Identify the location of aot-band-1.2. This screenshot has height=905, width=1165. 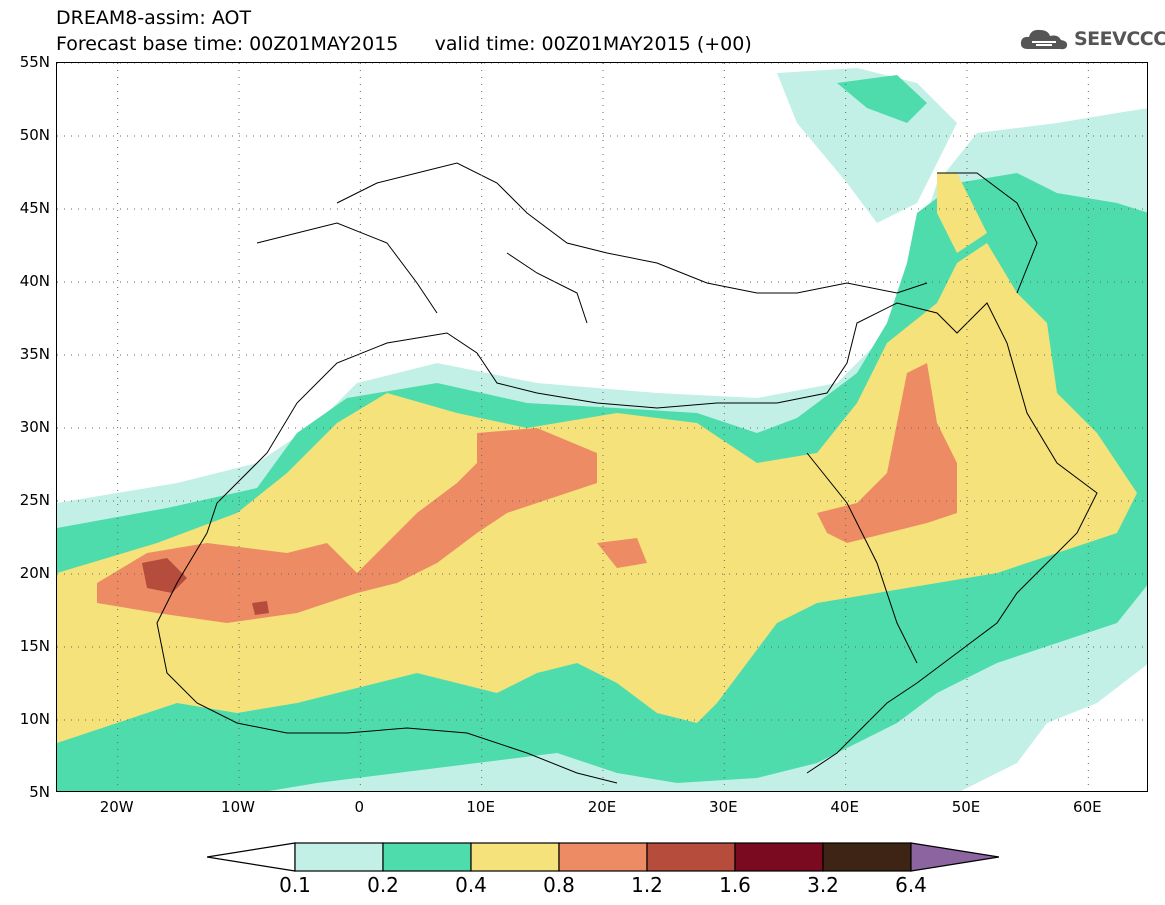
(205, 586).